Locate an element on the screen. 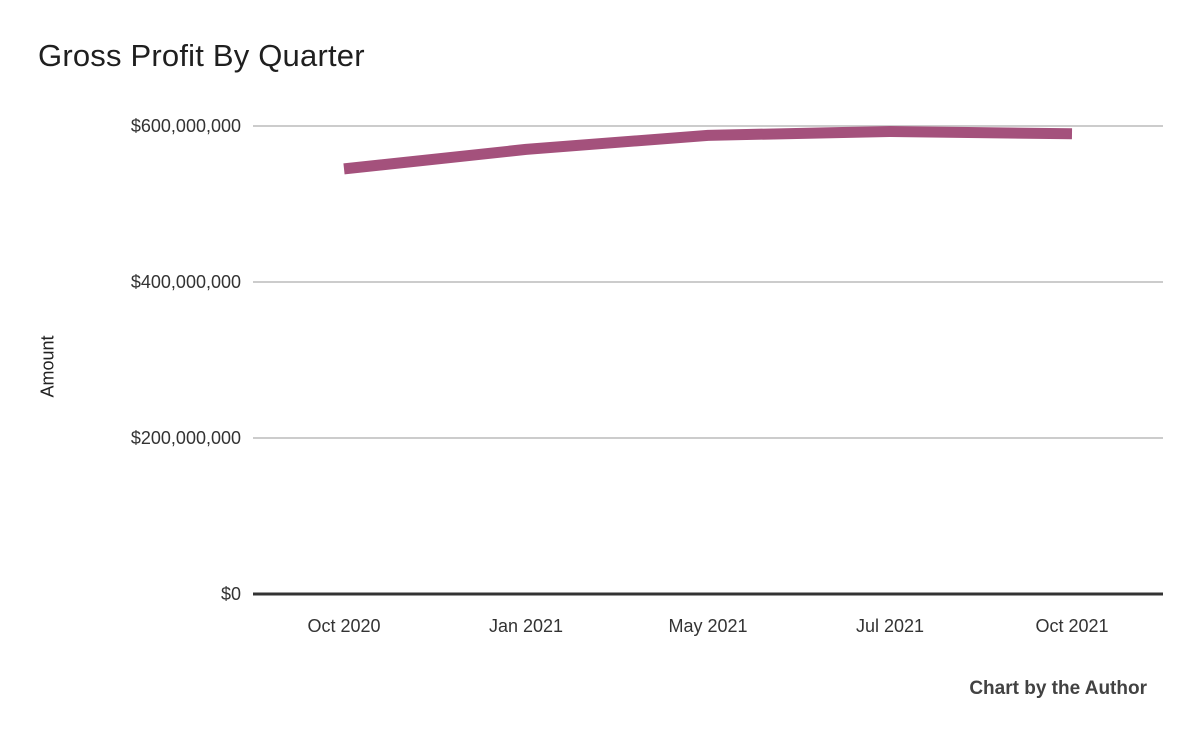 This screenshot has height=742, width=1200. x-tick-label: Jul 2021 is located at coordinates (890, 626).